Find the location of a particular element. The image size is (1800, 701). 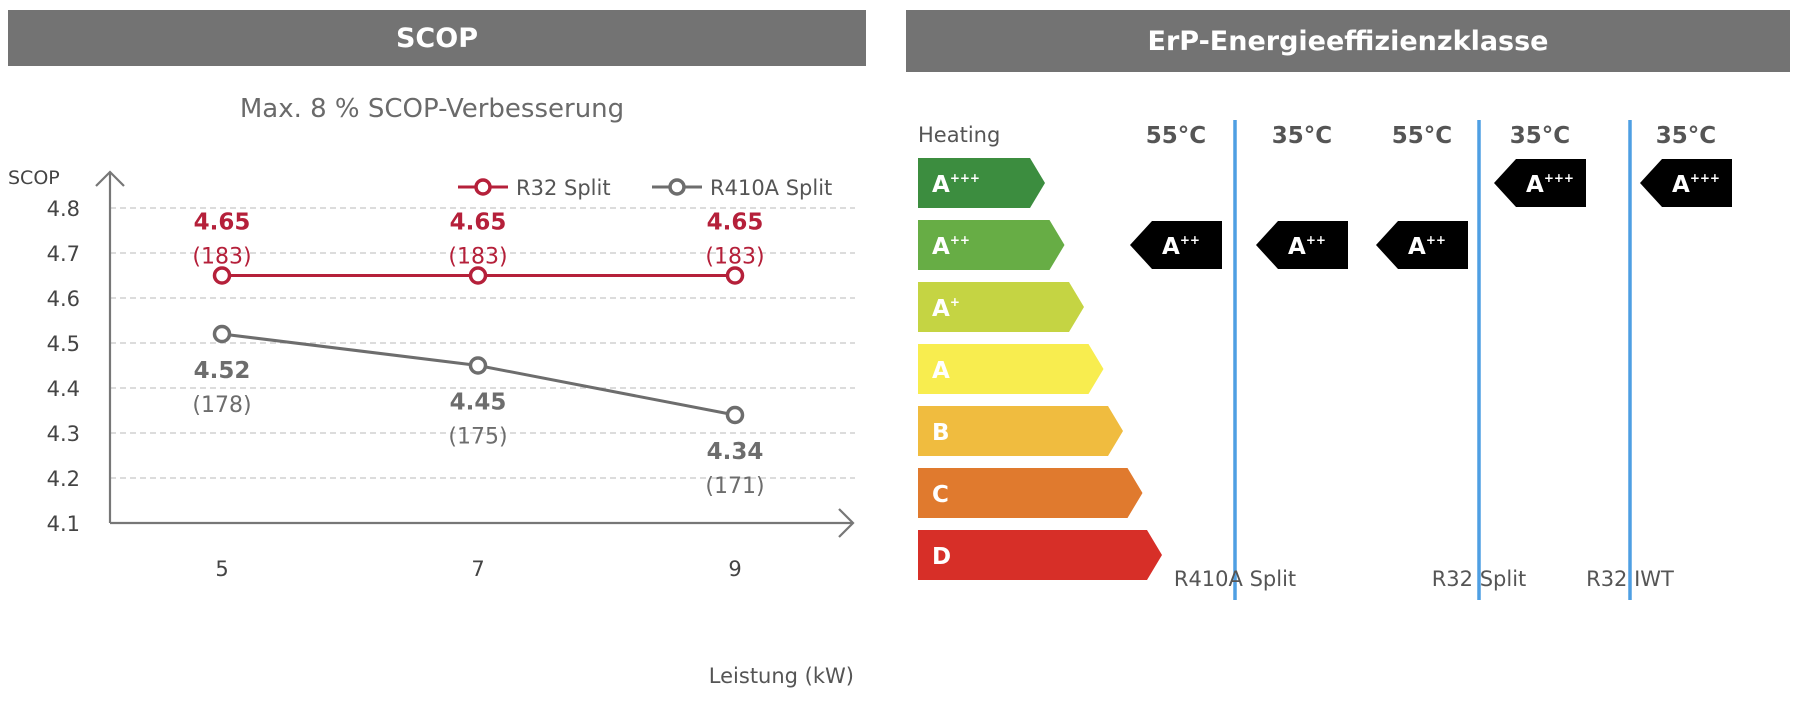

group-label: R32 IWT is located at coordinates (1630, 579).